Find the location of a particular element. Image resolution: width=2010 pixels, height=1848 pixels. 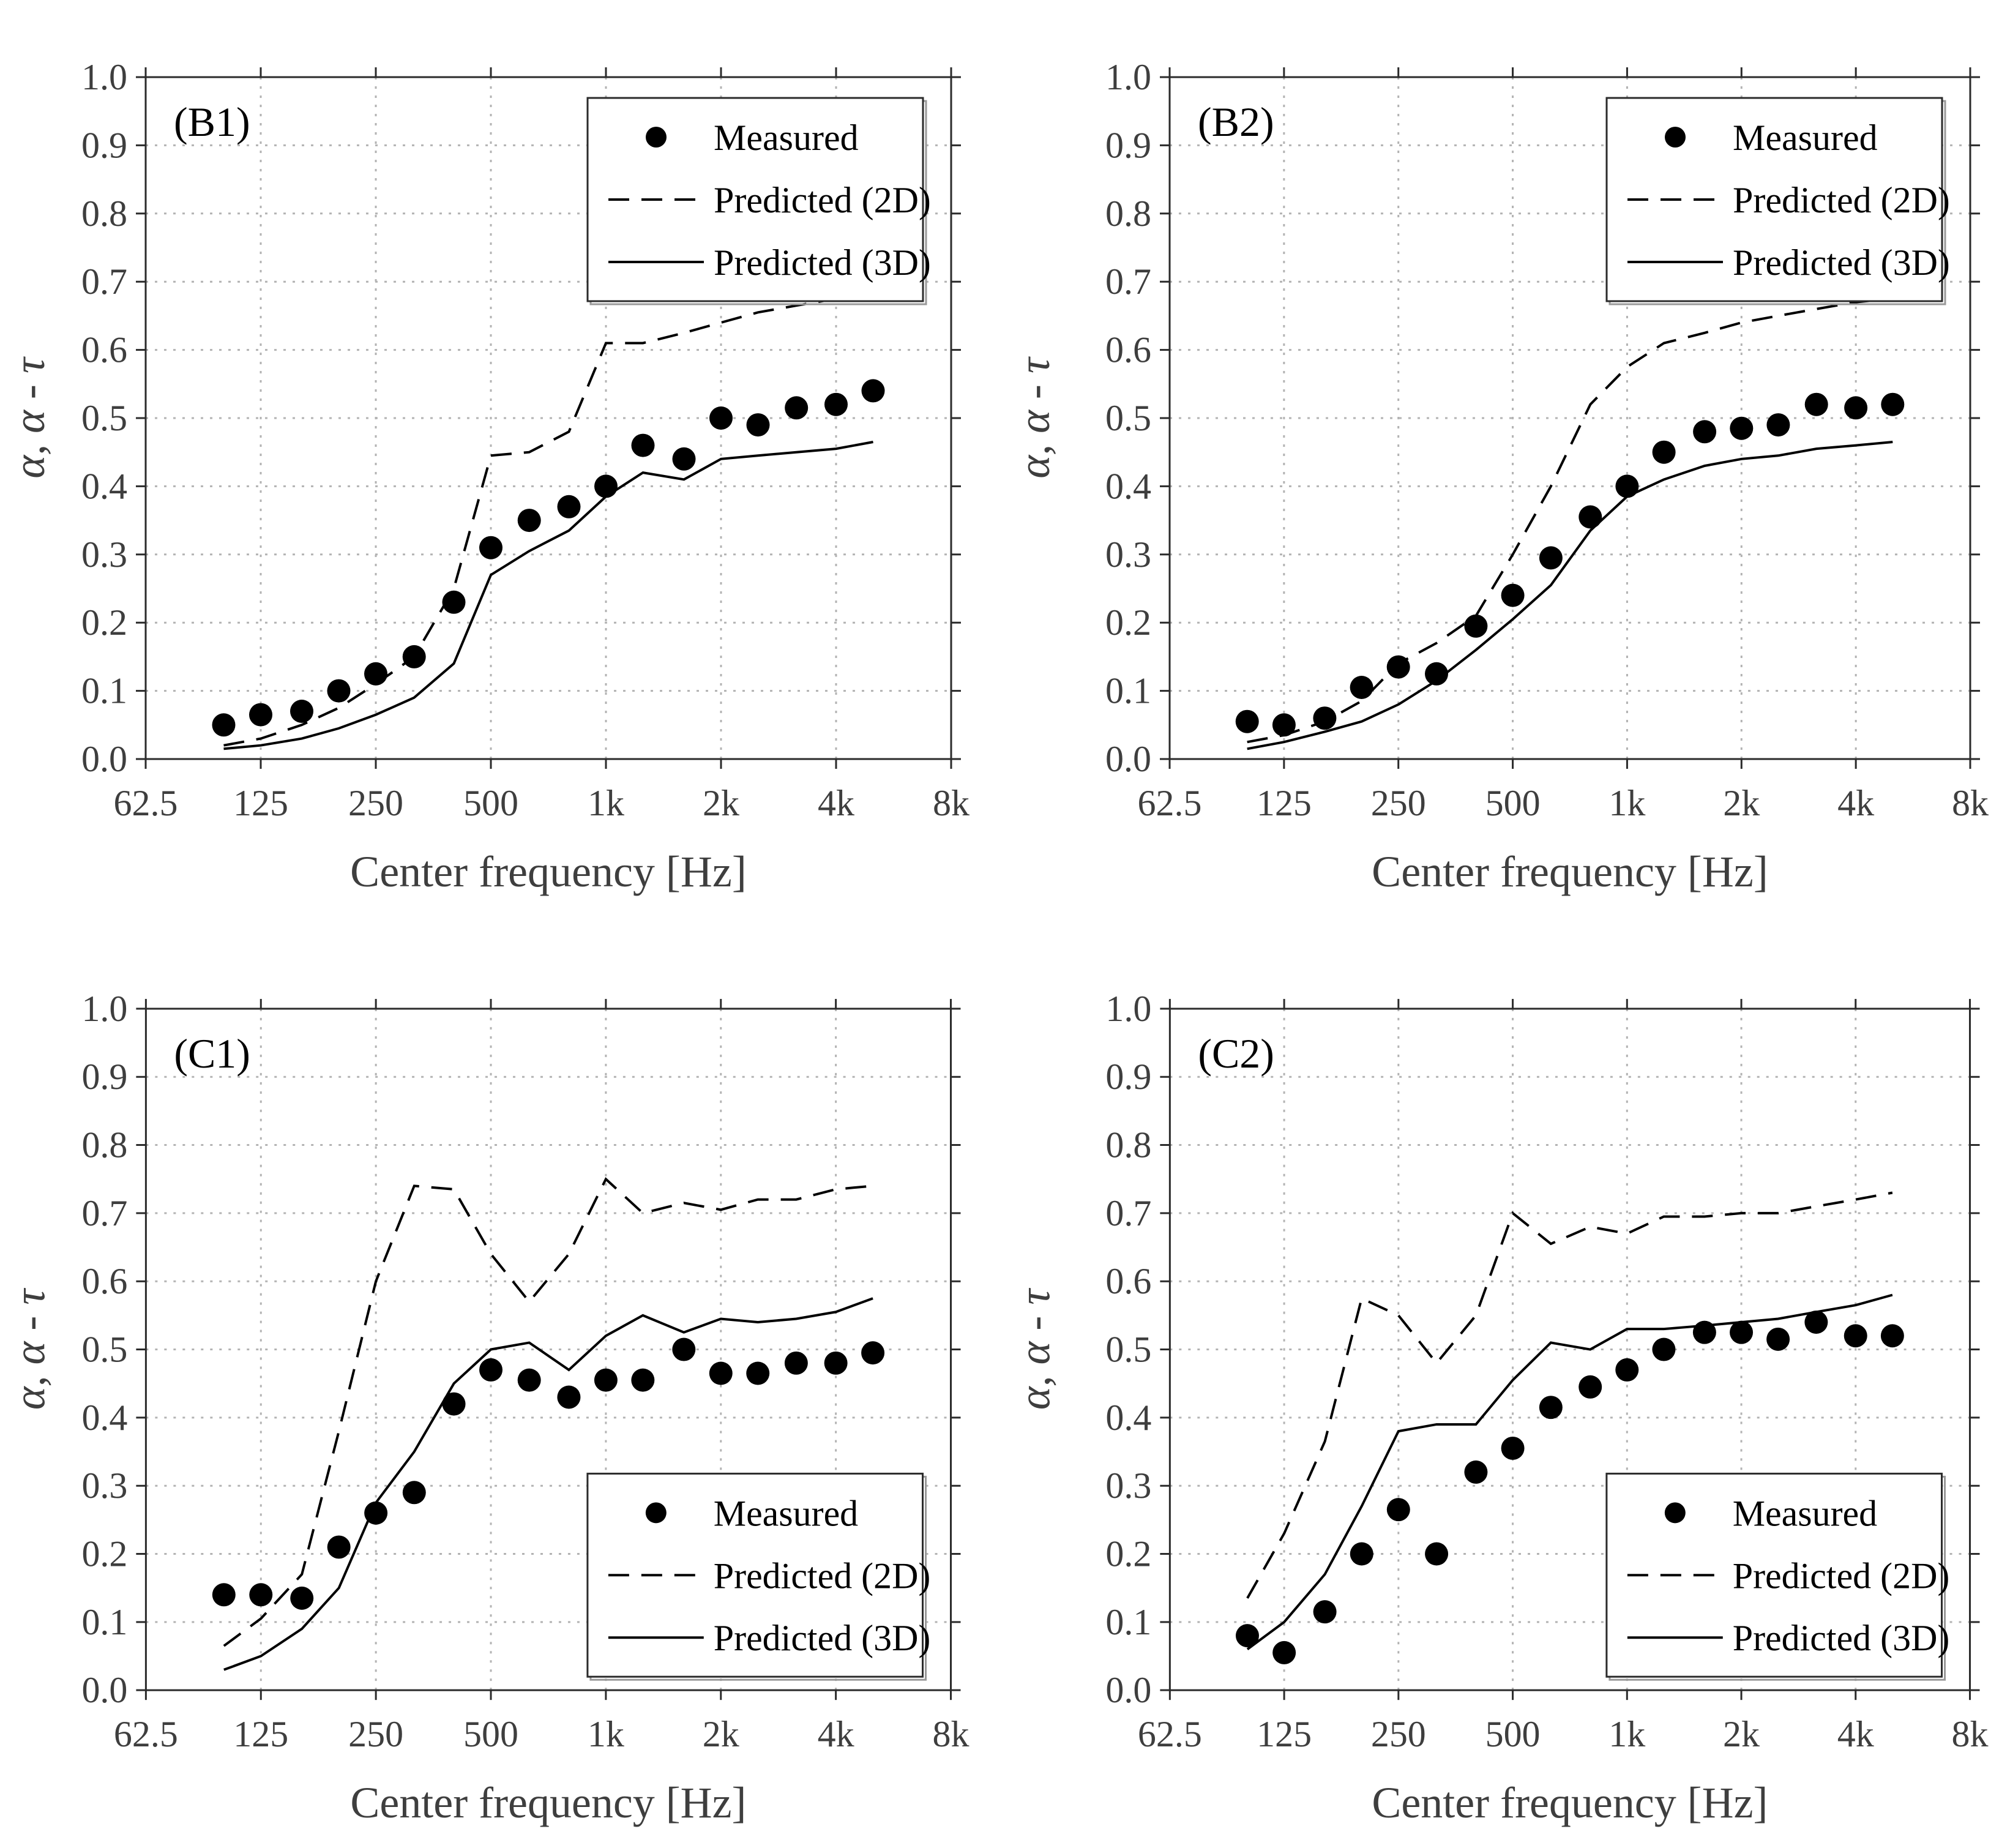

y-tick-label: 0.7 is located at coordinates (1128, 281).